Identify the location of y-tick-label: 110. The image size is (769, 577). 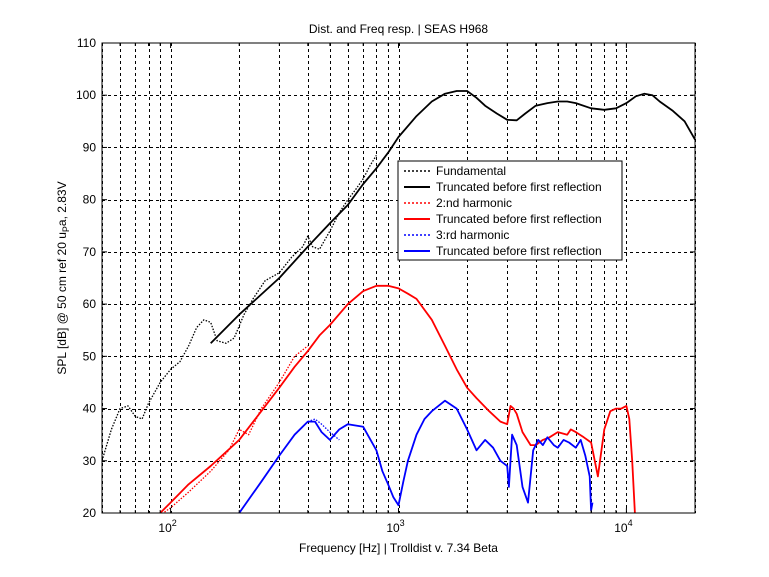
(86, 43).